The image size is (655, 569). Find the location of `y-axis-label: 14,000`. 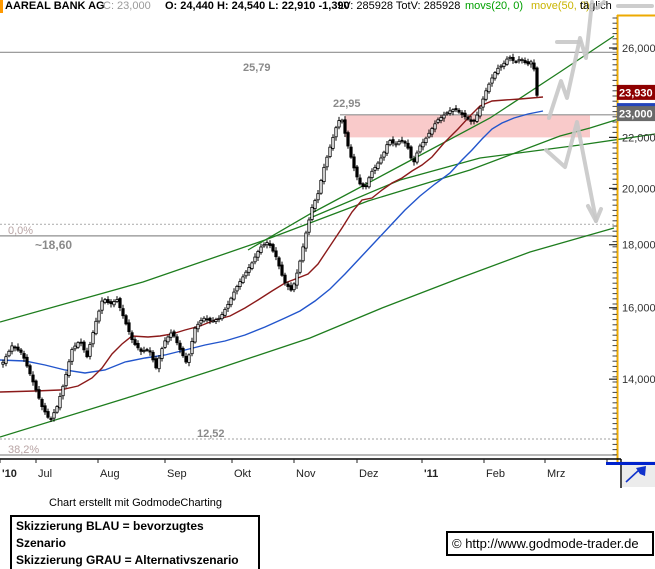

y-axis-label: 14,000 is located at coordinates (638, 380).